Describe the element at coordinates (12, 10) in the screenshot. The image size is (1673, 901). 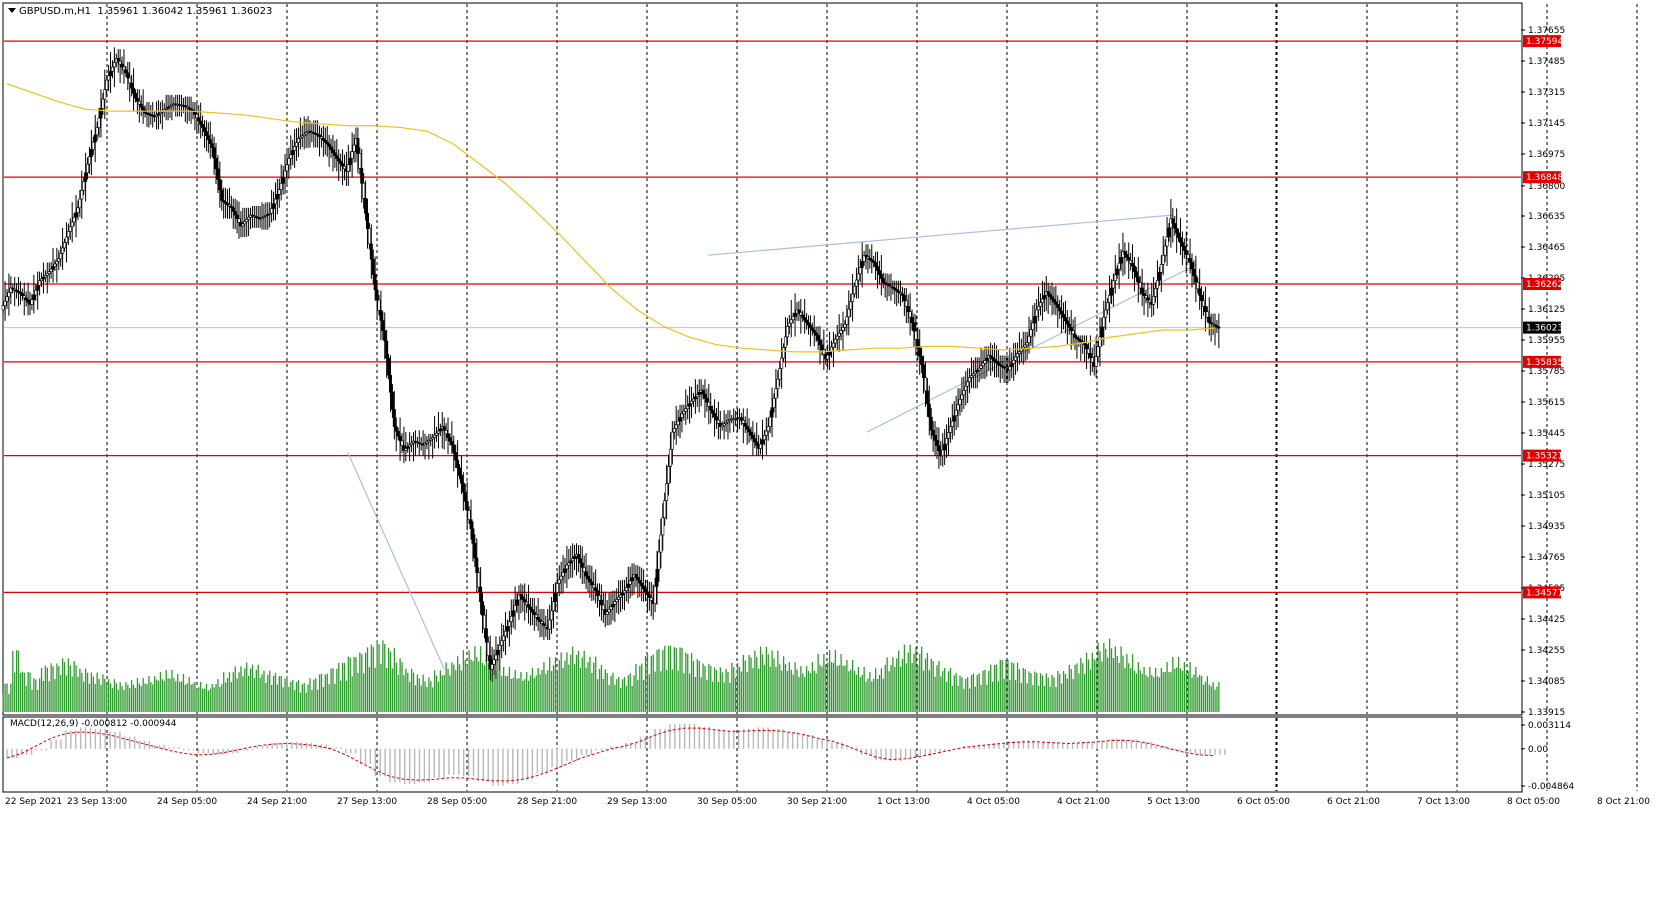
I see `dropdown-arrow-icon` at that location.